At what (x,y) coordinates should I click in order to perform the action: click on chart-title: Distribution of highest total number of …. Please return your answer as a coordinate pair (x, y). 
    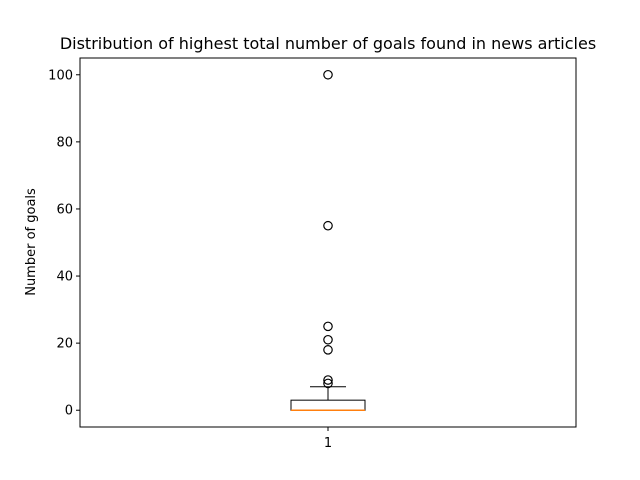
    Looking at the image, I should click on (328, 43).